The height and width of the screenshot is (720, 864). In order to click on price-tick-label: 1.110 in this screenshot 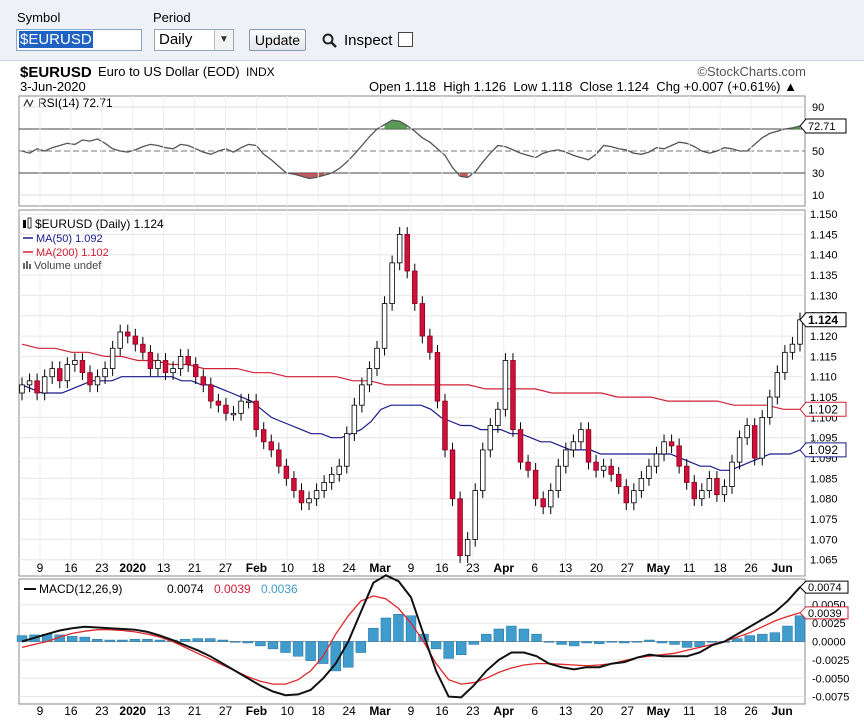, I will do `click(823, 378)`.